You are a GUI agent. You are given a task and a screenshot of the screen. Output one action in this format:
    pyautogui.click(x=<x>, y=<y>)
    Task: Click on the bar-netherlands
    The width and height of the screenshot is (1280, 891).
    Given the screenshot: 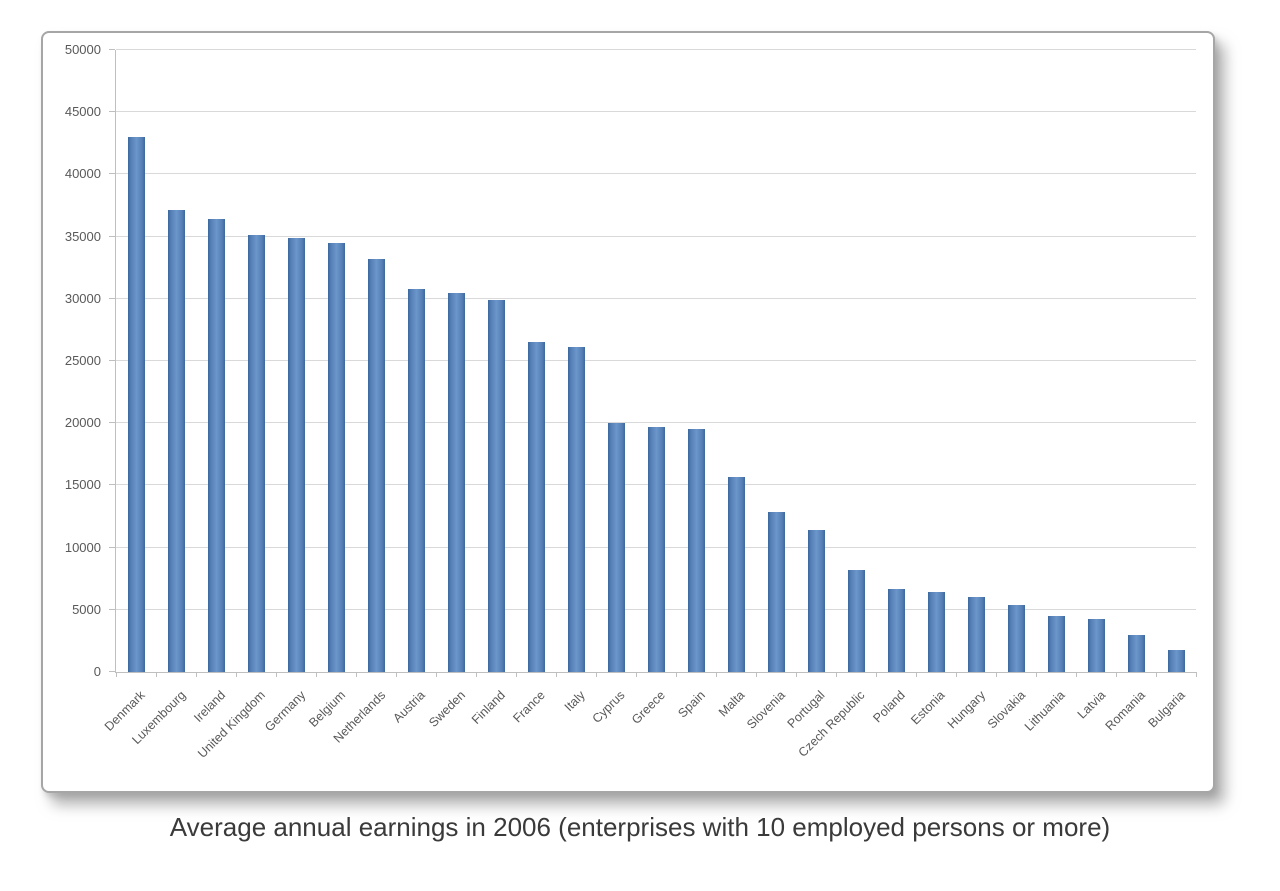 What is the action you would take?
    pyautogui.click(x=376, y=465)
    